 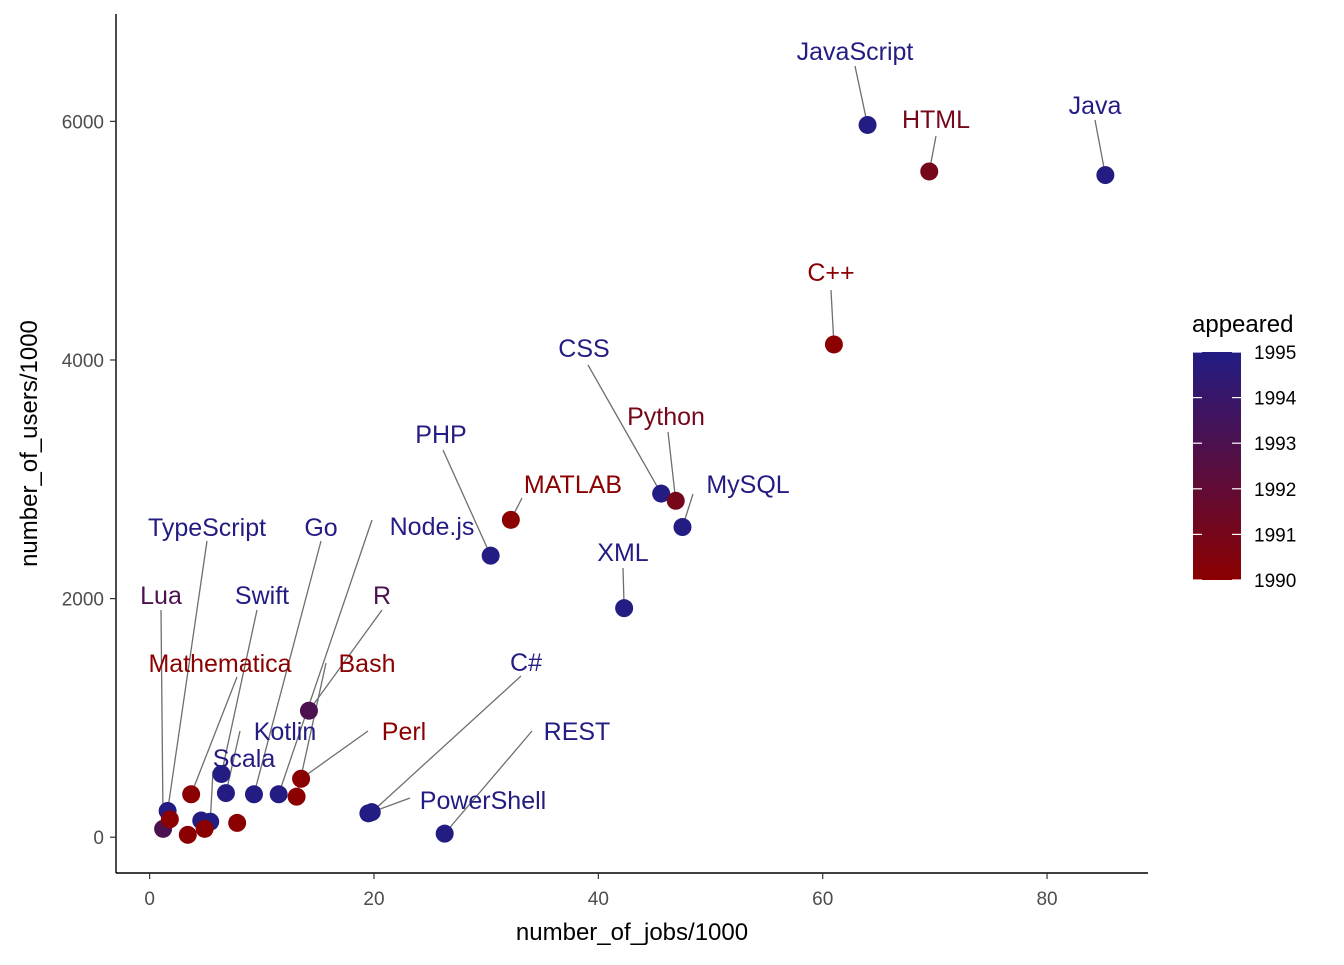 What do you see at coordinates (1275, 490) in the screenshot?
I see `legend-label-1992: 1992` at bounding box center [1275, 490].